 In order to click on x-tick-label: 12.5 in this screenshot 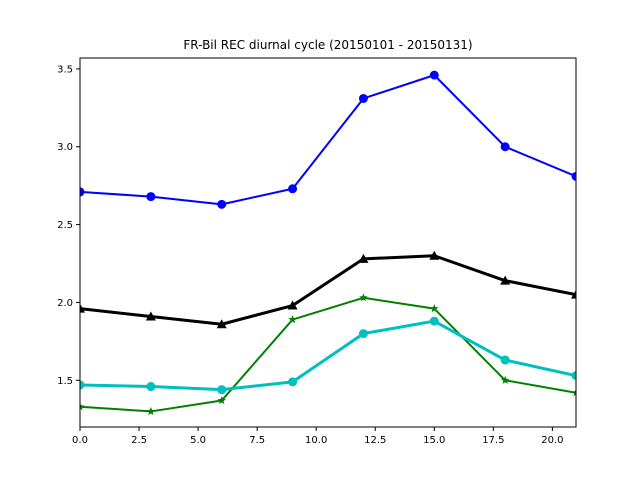, I will do `click(375, 440)`.